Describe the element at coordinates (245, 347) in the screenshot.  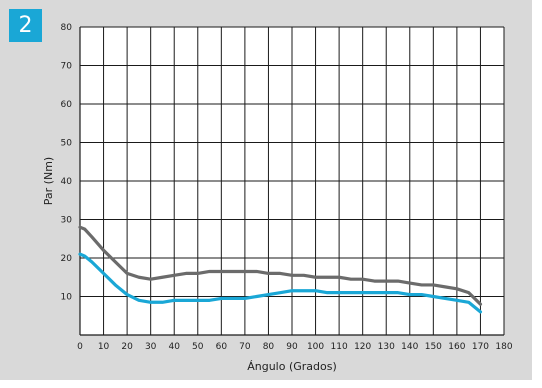
I see `x-tick-label: 70` at that location.